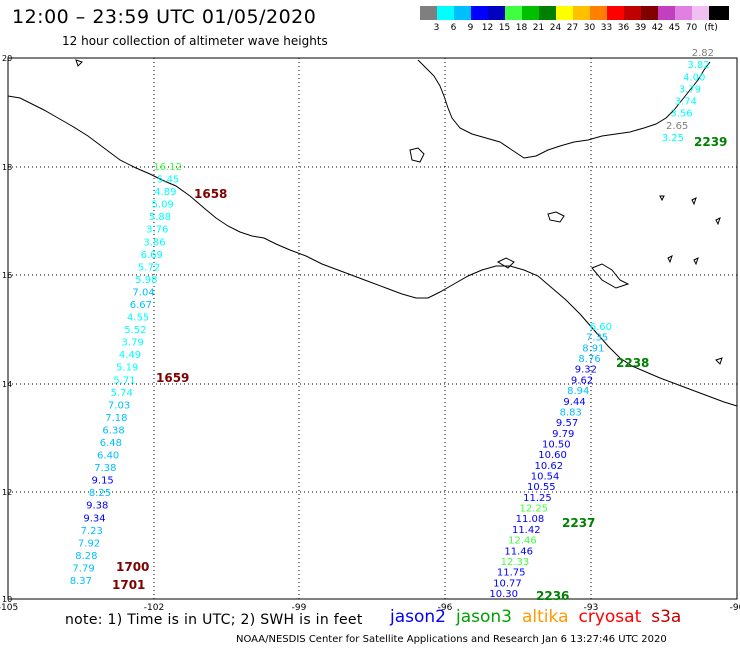  What do you see at coordinates (606, 28) in the screenshot?
I see `scale-label: 33` at bounding box center [606, 28].